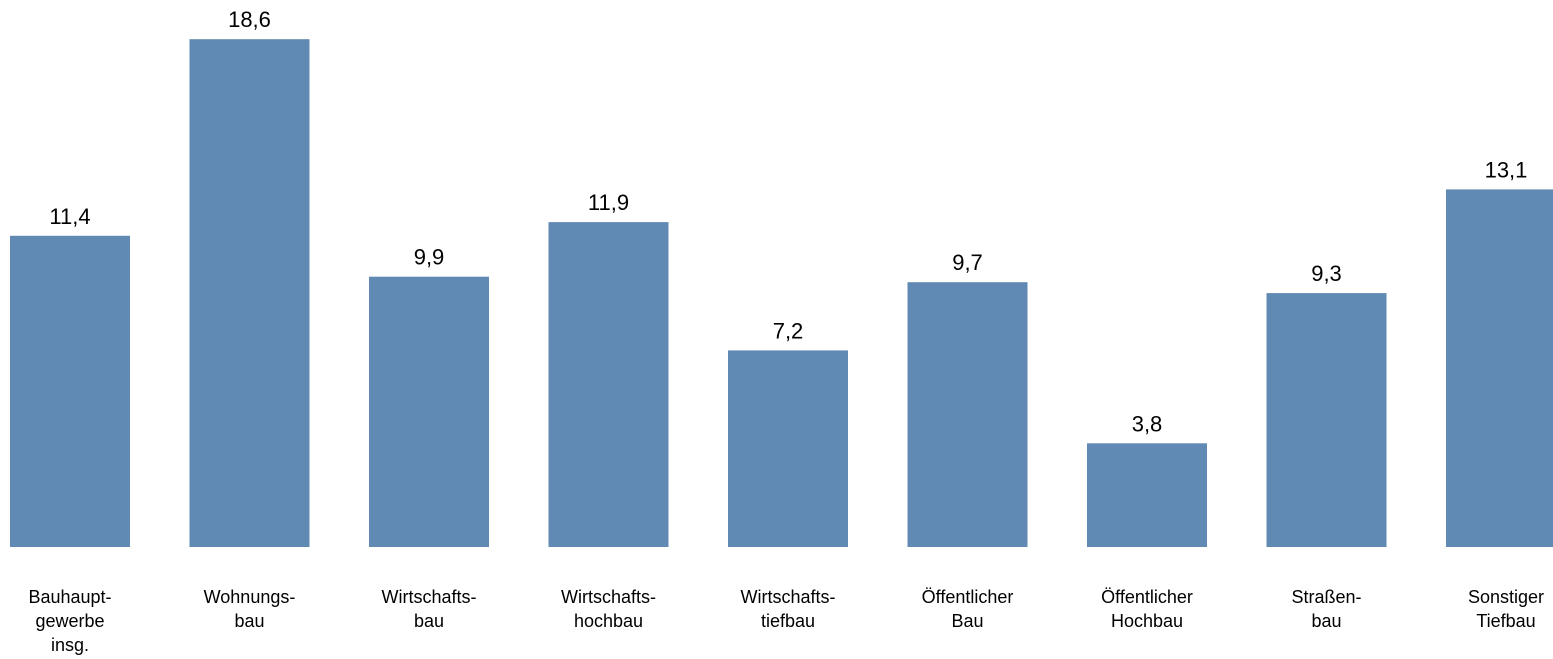 Image resolution: width=1553 pixels, height=659 pixels. What do you see at coordinates (1326, 609) in the screenshot?
I see `category-label-7: Straßen-bau` at bounding box center [1326, 609].